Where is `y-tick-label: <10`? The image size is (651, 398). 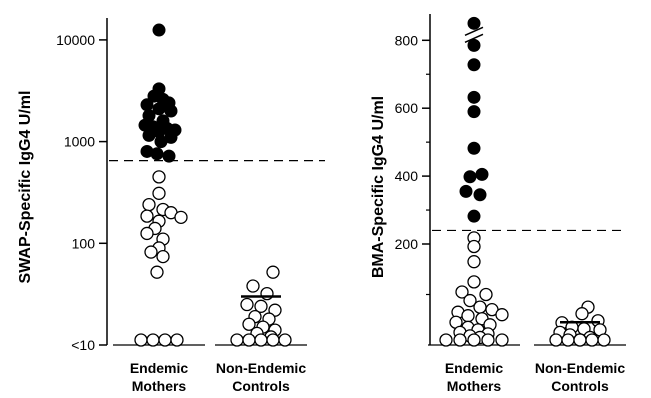 y-tick-label: <10 is located at coordinates (83, 345).